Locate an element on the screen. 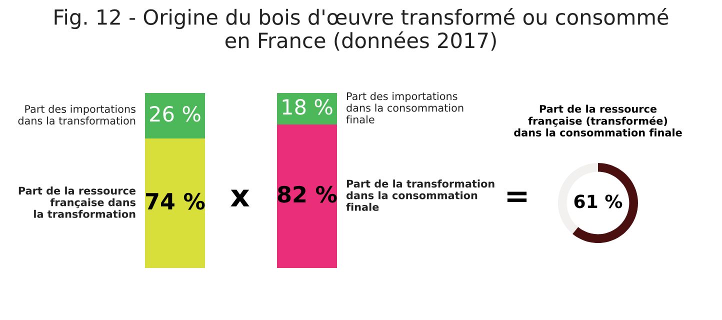 Image resolution: width=722 pixels, height=320 pixels. data-label: 74 % is located at coordinates (175, 201).